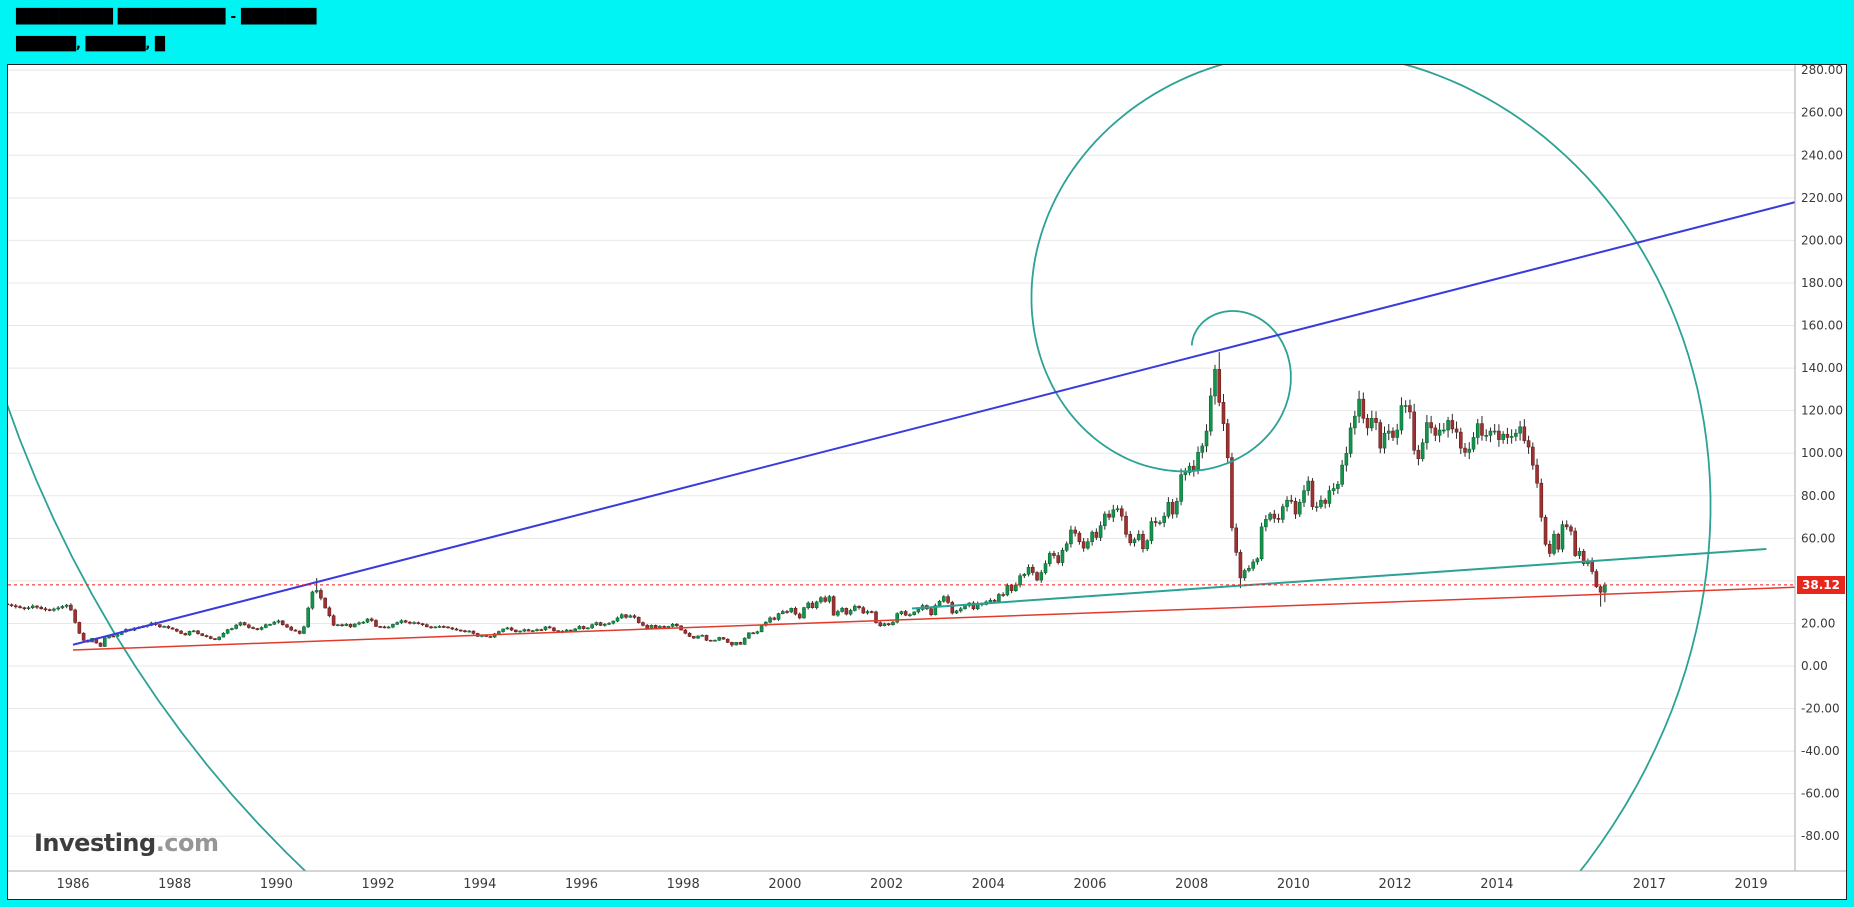  I want to click on y-axis-label: 260.00, so click(1822, 113).